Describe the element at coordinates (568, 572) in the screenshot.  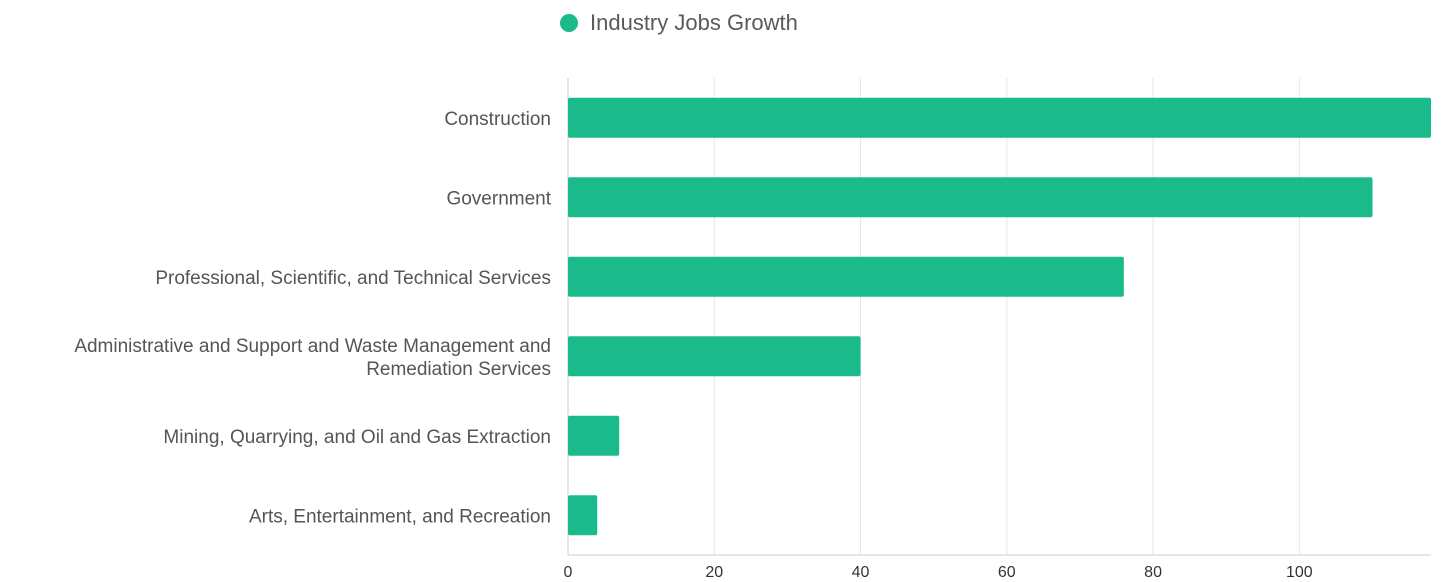
I see `x-tick-label: 0` at that location.